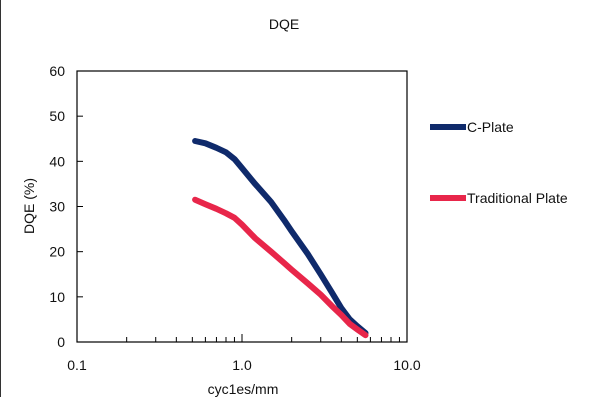  I want to click on series-layer, so click(280, 238).